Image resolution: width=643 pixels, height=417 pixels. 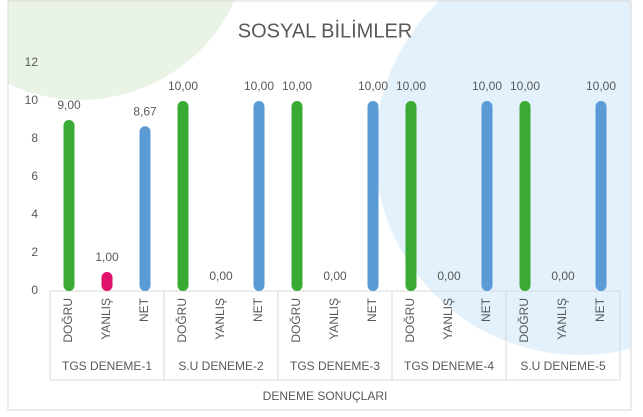 What do you see at coordinates (145, 111) in the screenshot?
I see `value-label: 8,67` at bounding box center [145, 111].